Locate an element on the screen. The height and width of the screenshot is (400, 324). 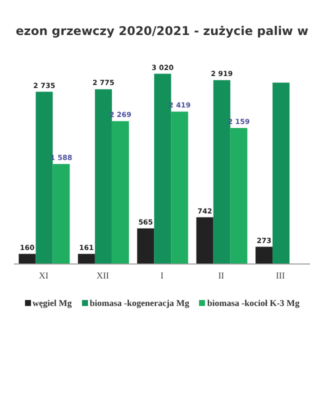
x-tick-label: III is located at coordinates (280, 275).